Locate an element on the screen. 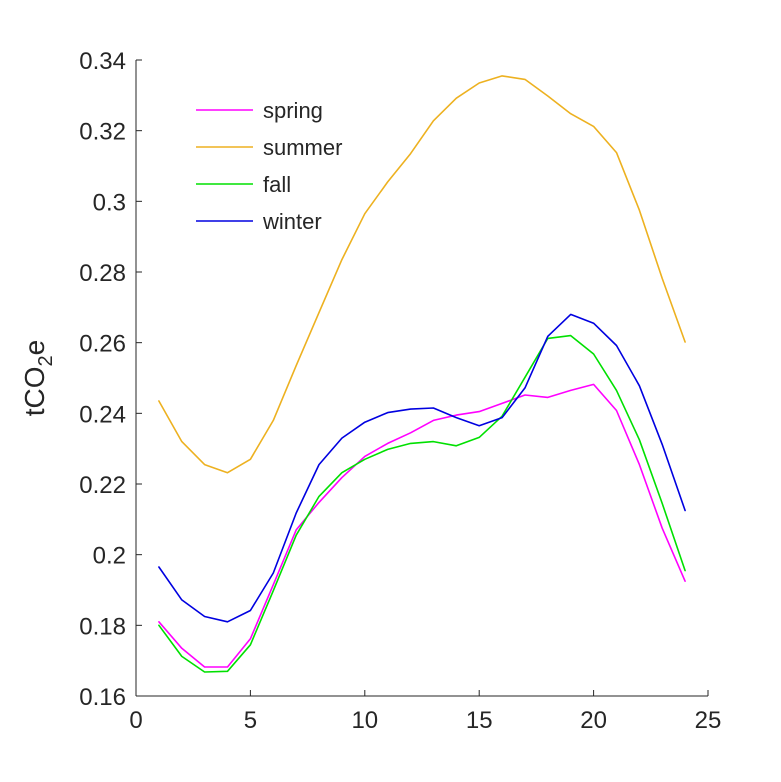 Image resolution: width=781 pixels, height=782 pixels. x-tick-label: 15 is located at coordinates (479, 720).